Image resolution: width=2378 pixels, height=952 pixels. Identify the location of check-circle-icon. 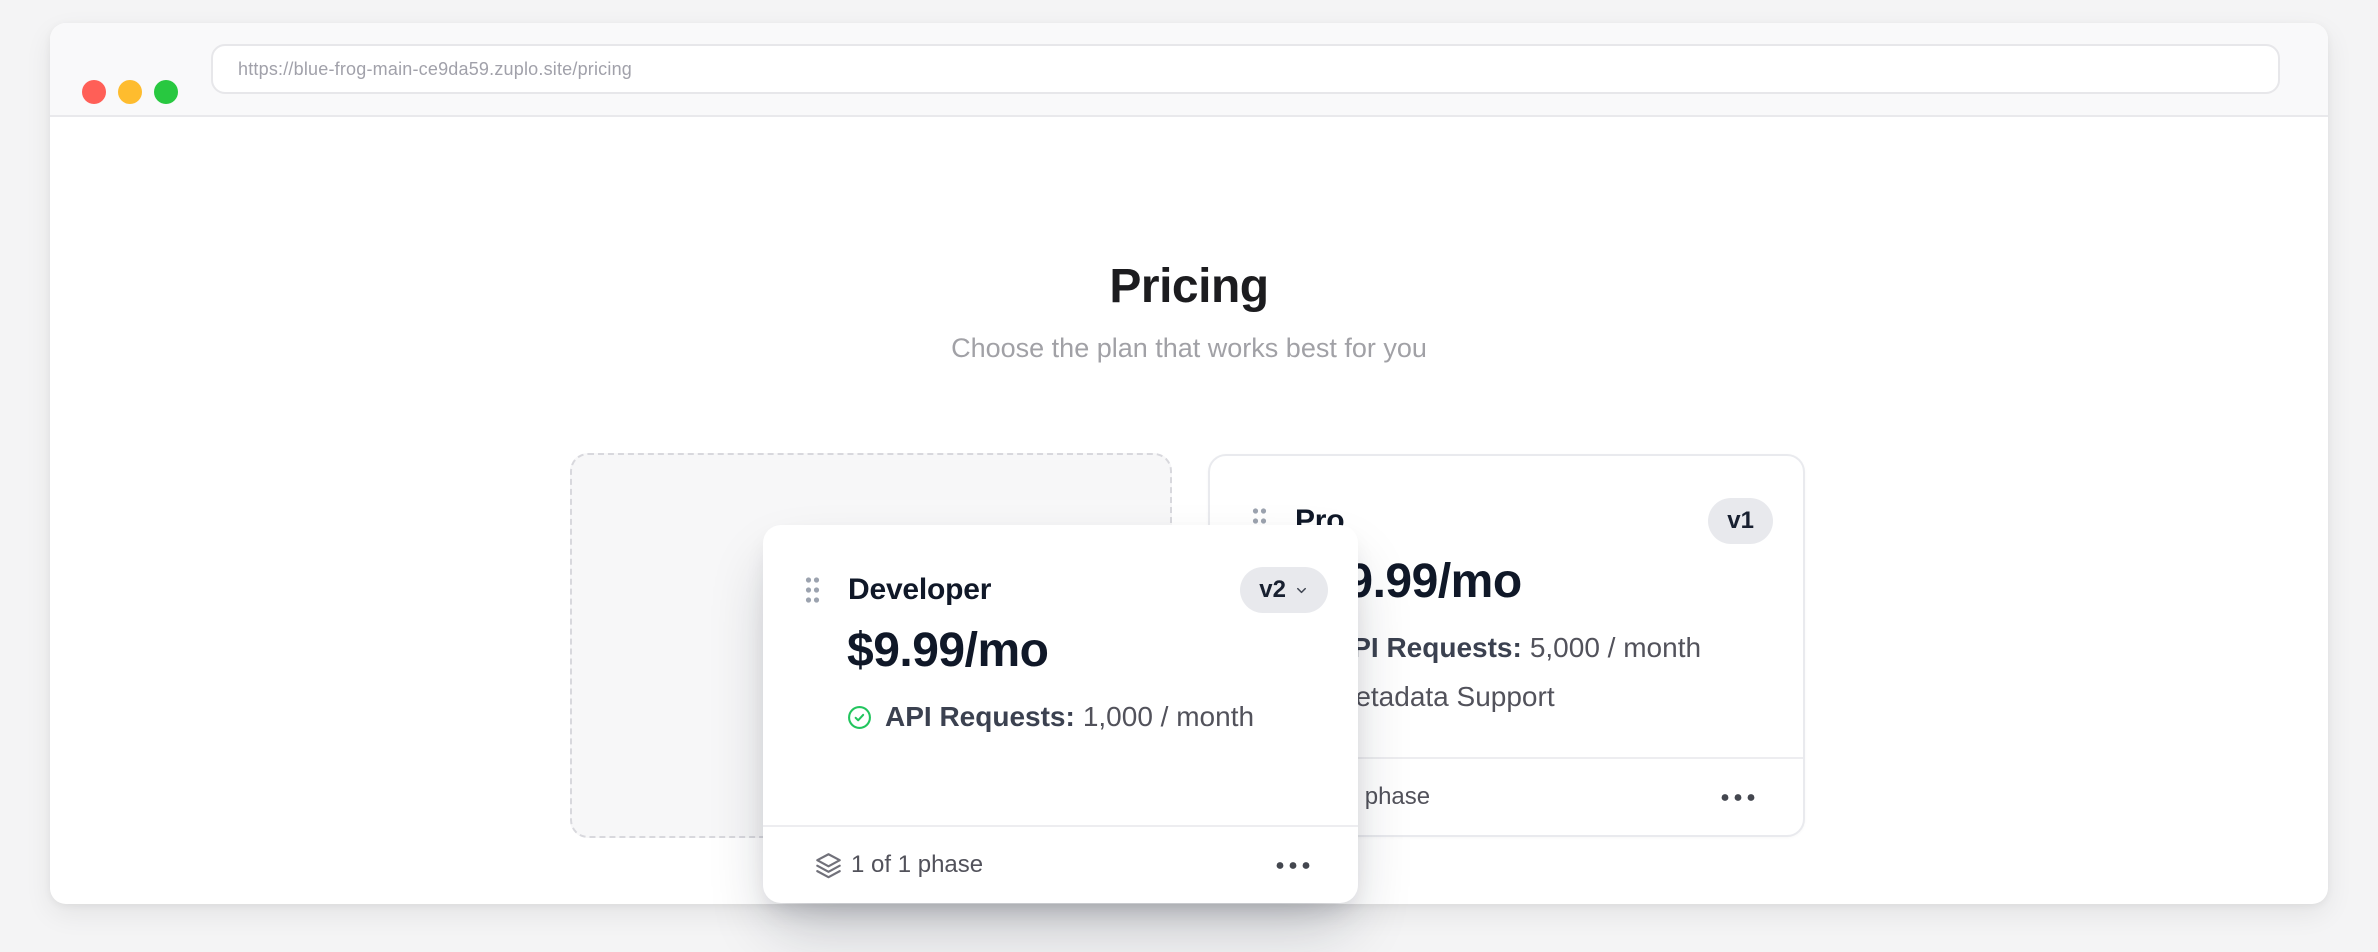
(859, 717).